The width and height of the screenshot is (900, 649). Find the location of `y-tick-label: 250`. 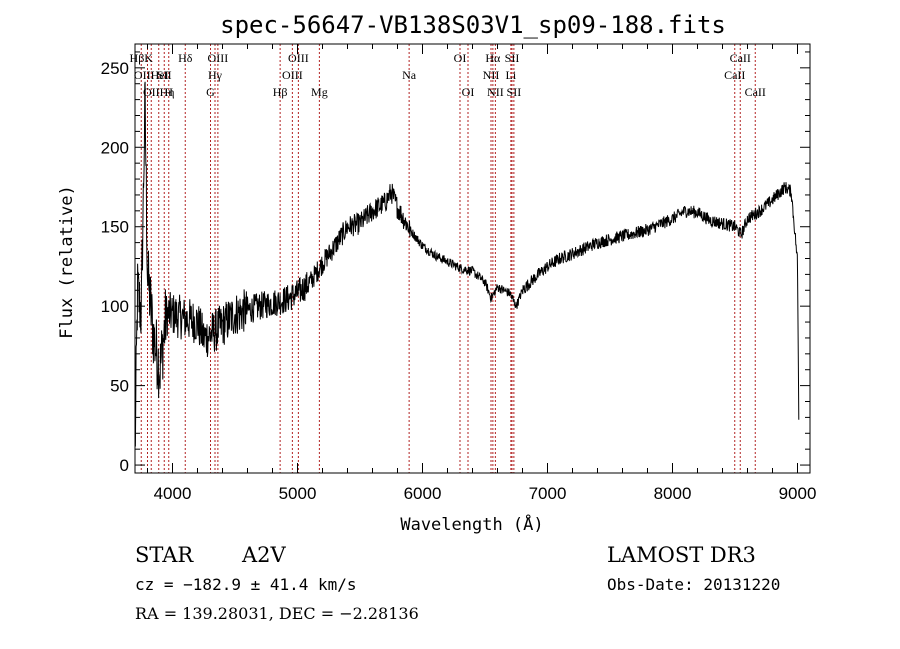

y-tick-label: 250 is located at coordinates (115, 68).